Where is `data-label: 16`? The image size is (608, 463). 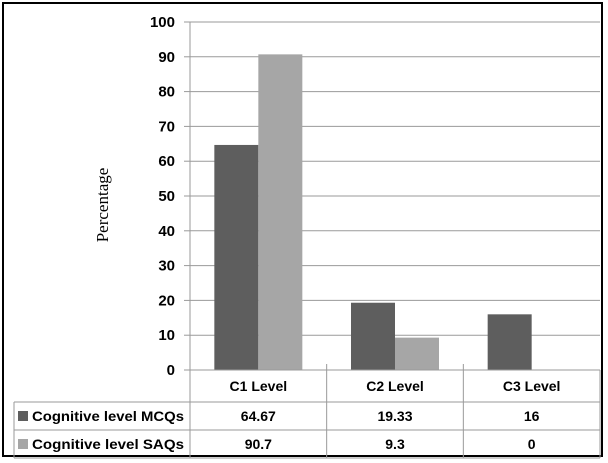 data-label: 16 is located at coordinates (532, 416).